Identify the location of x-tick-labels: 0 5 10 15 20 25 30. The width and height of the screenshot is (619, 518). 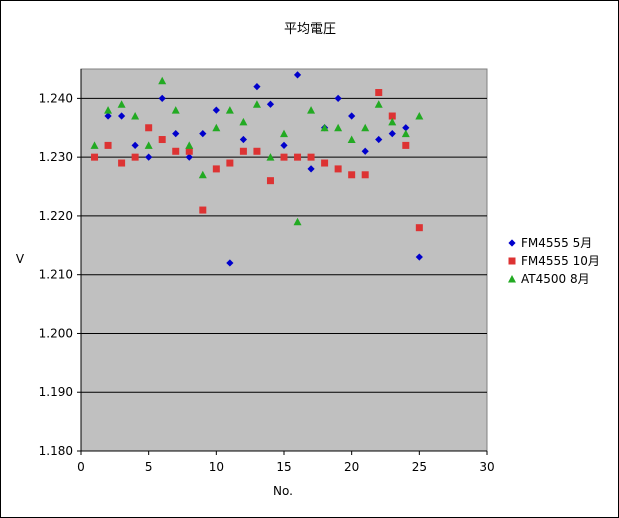
(285, 467).